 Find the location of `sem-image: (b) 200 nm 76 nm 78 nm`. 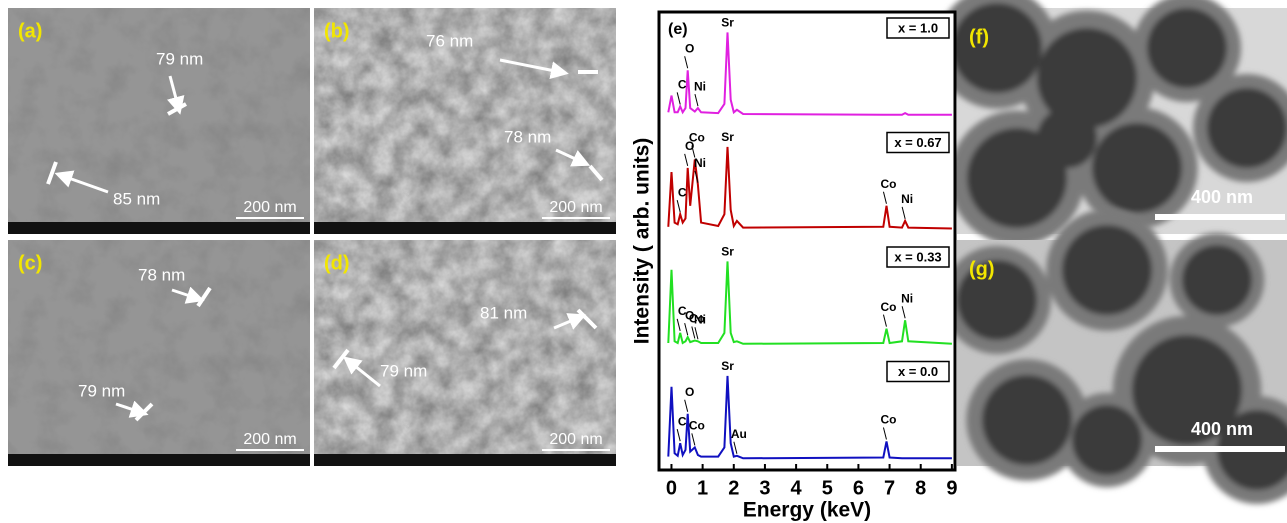

sem-image: (b) 200 nm 76 nm 78 nm is located at coordinates (465, 121).